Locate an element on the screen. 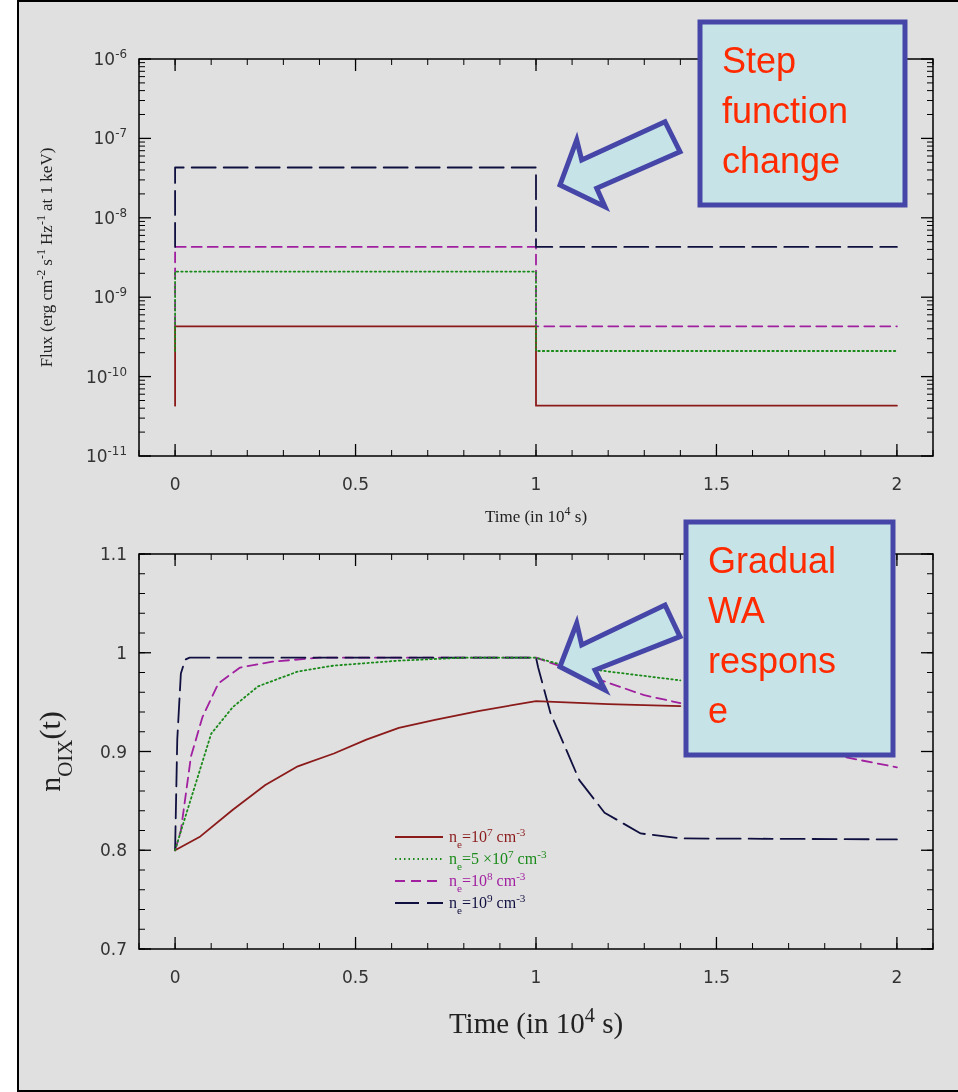 The height and width of the screenshot is (1092, 958). y-tick-label: 0.9 is located at coordinates (113, 751).